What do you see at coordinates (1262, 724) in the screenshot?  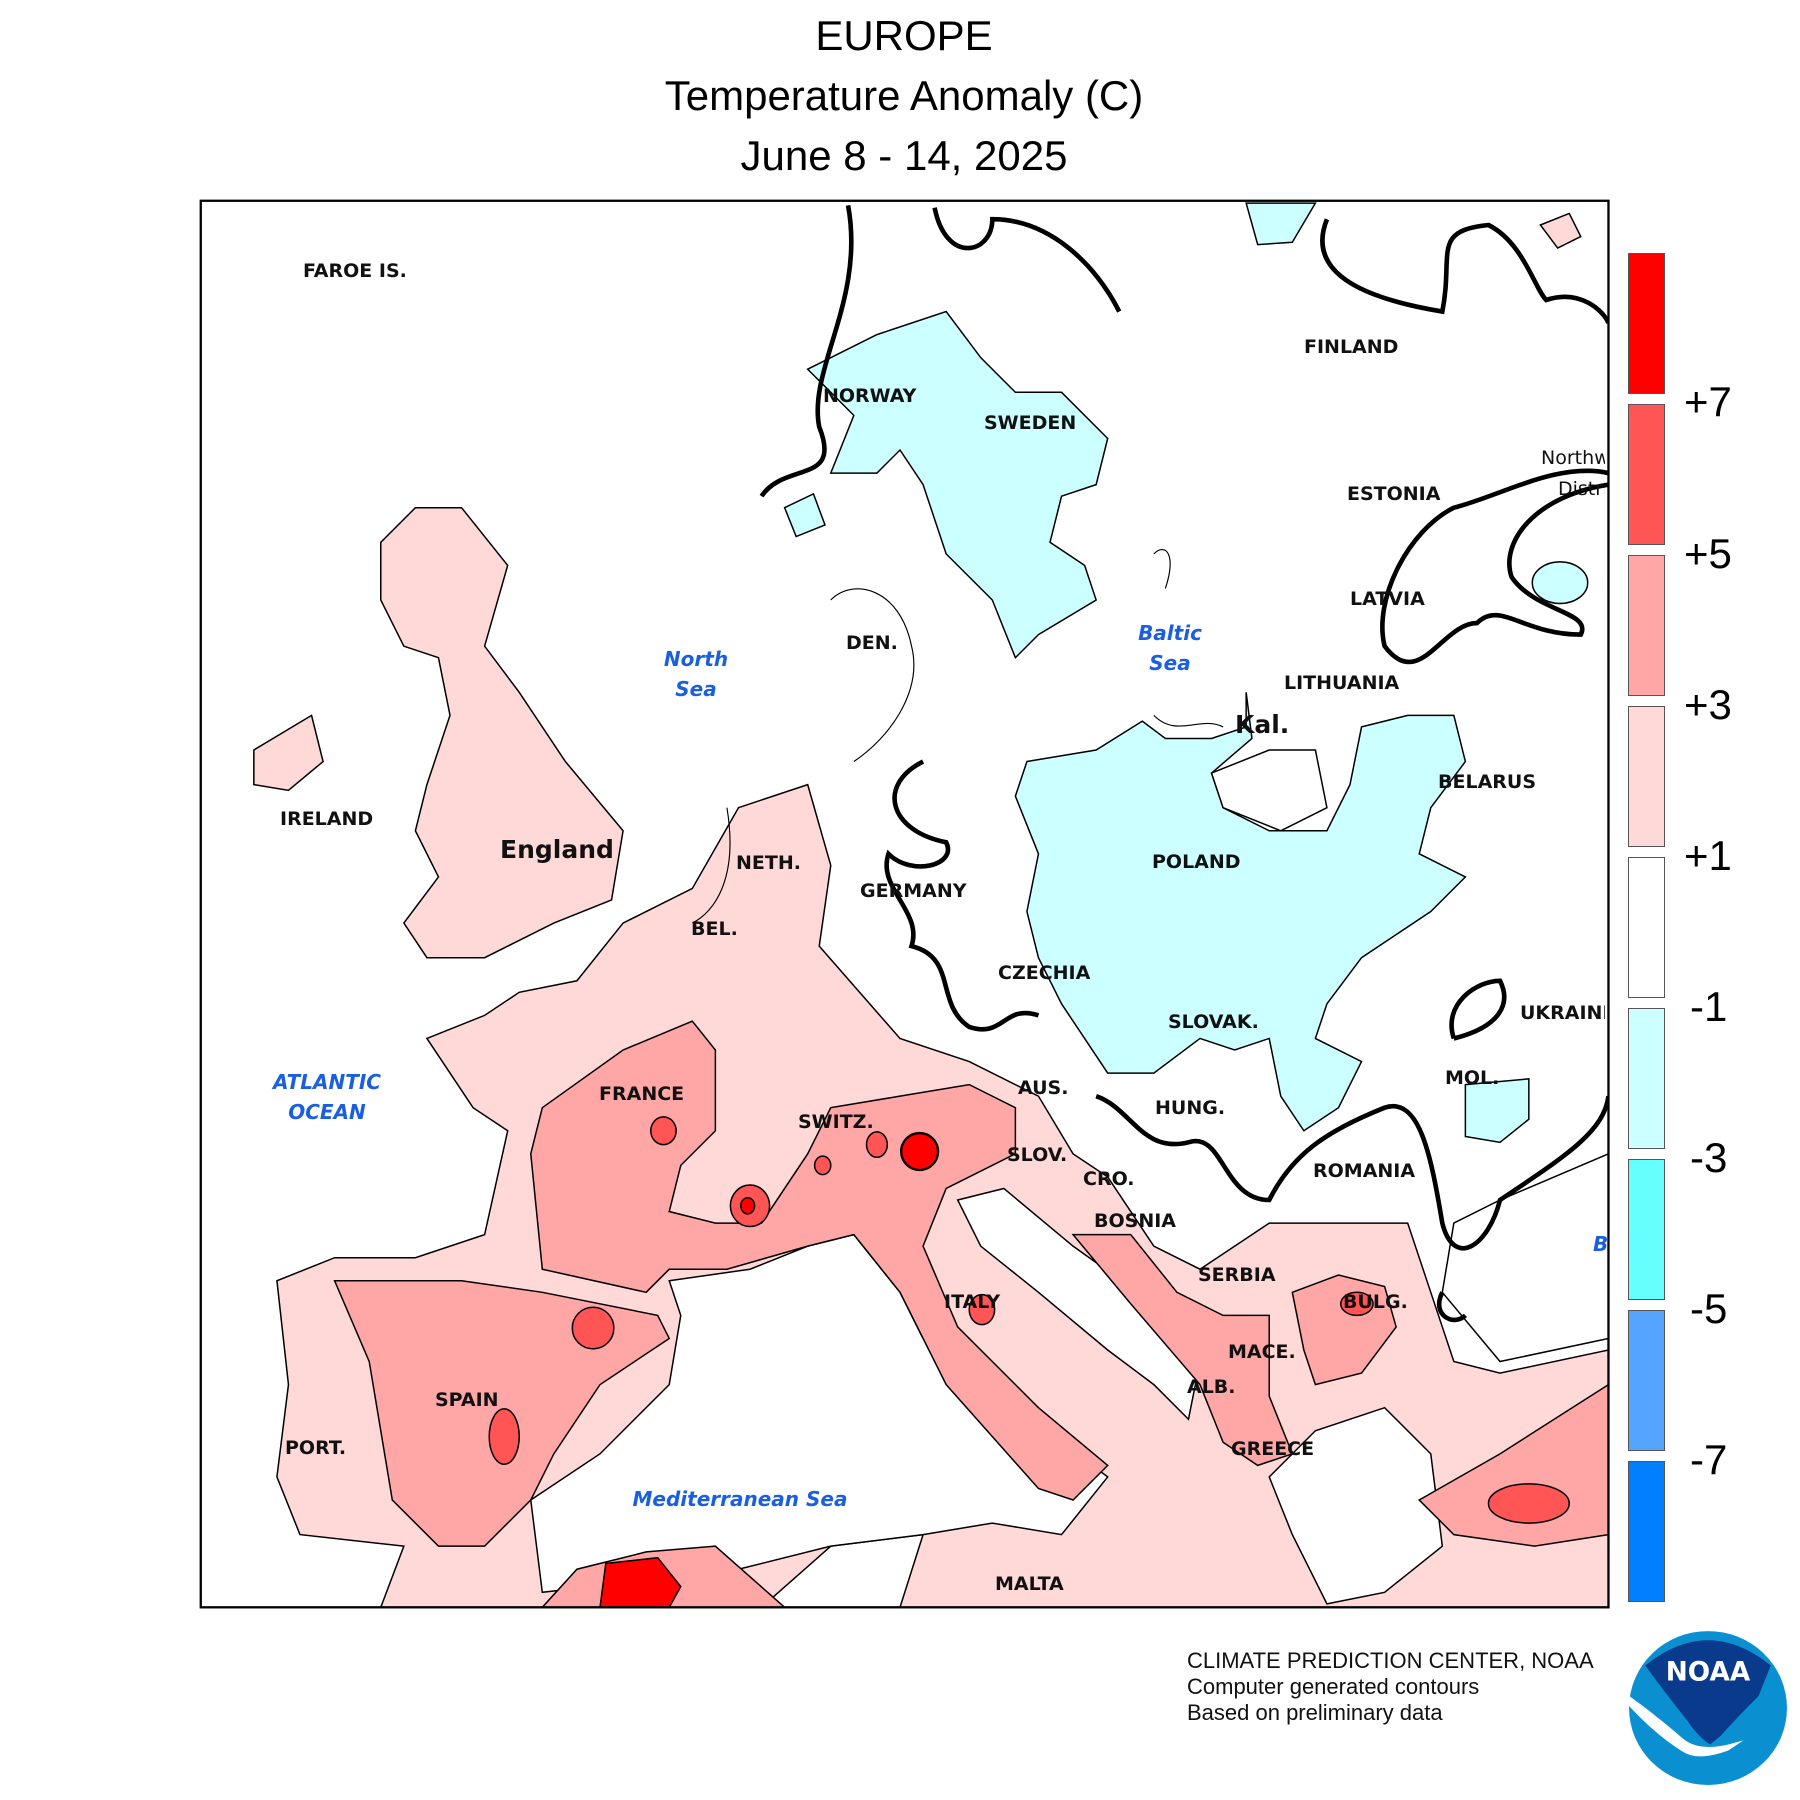 I see `label-kaliningrad: Kal.` at bounding box center [1262, 724].